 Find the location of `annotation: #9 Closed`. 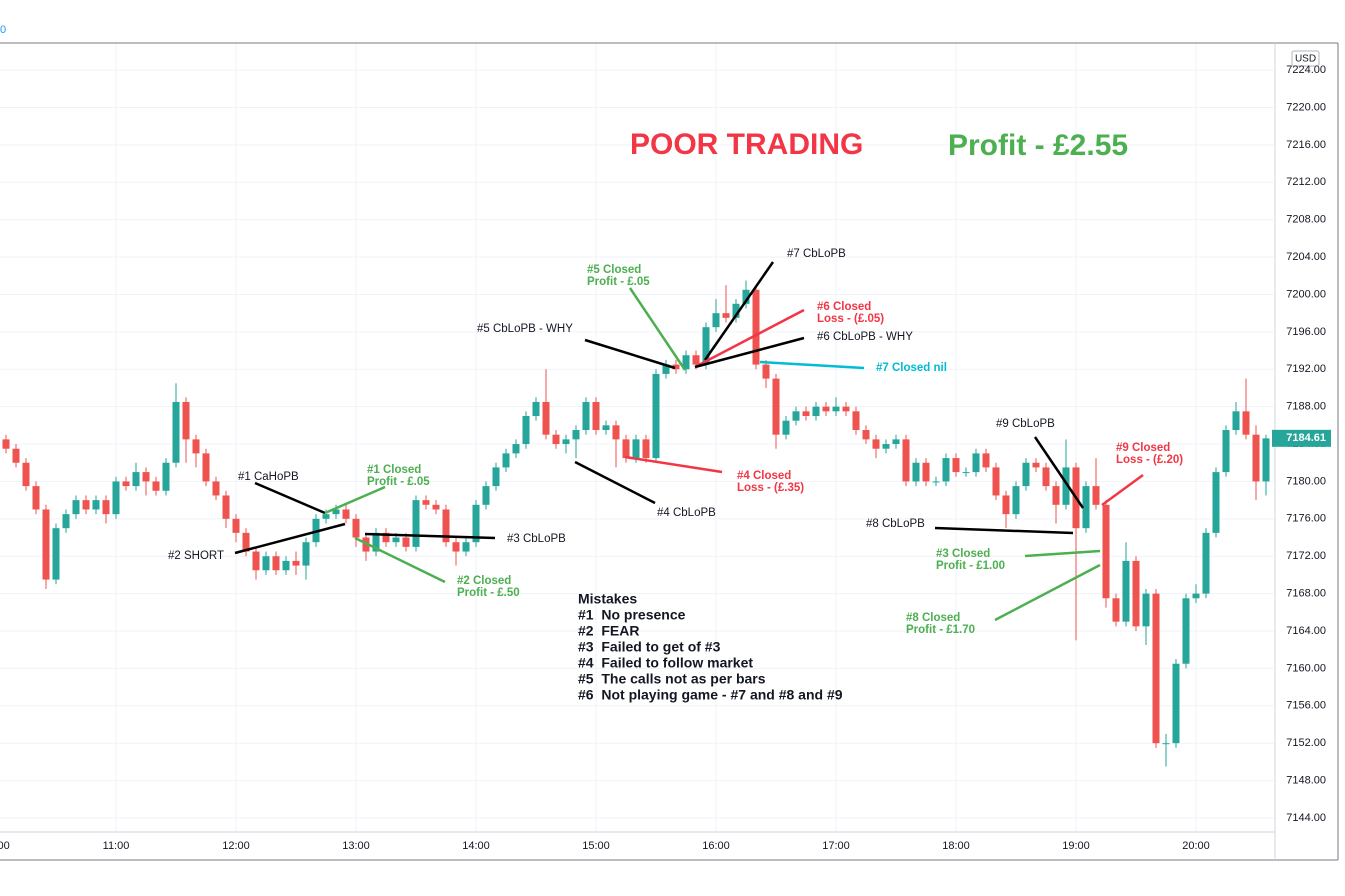

annotation: #9 Closed is located at coordinates (1143, 448).